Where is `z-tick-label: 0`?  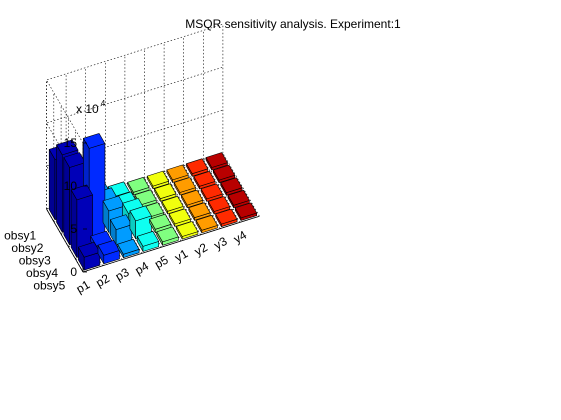 z-tick-label: 0 is located at coordinates (73, 272).